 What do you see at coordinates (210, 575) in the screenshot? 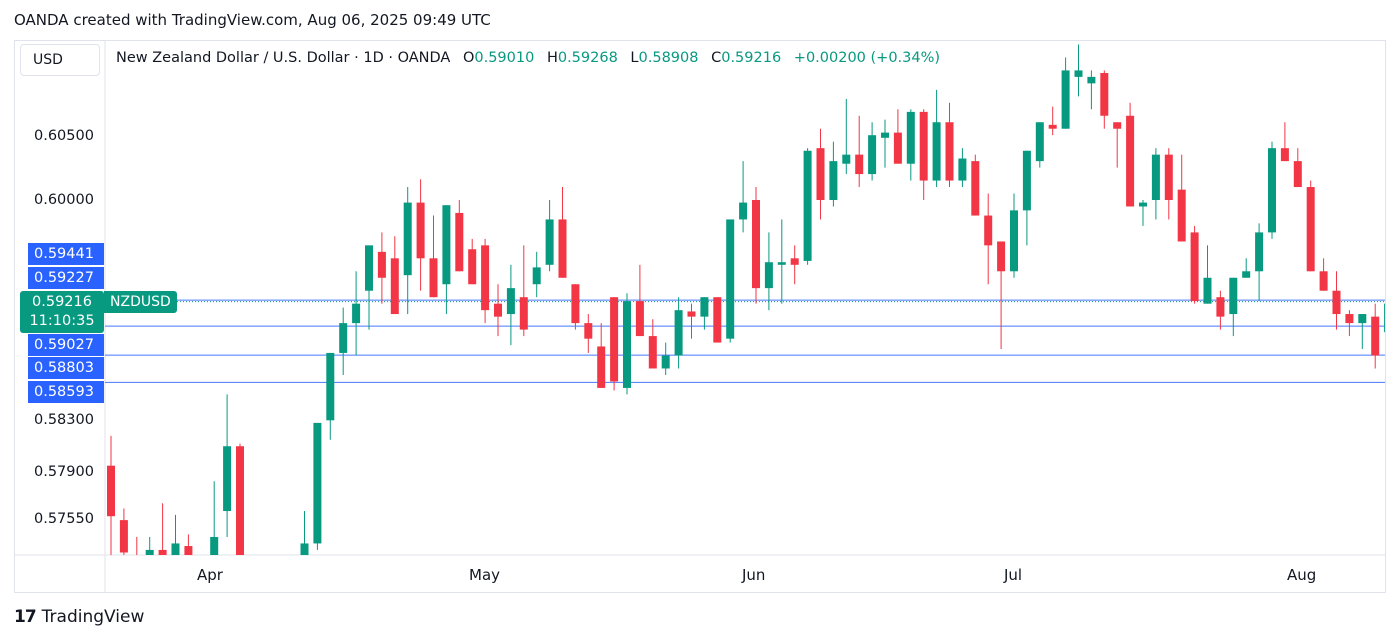
I see `x-tick-label: Apr` at bounding box center [210, 575].